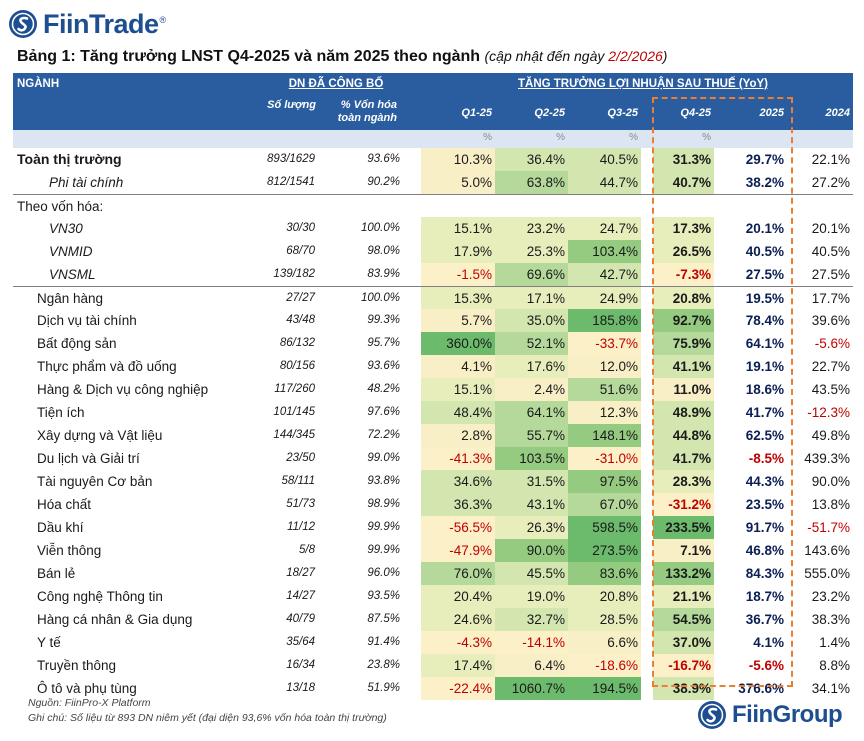  I want to click on header-q2: Q2-25, so click(549, 113).